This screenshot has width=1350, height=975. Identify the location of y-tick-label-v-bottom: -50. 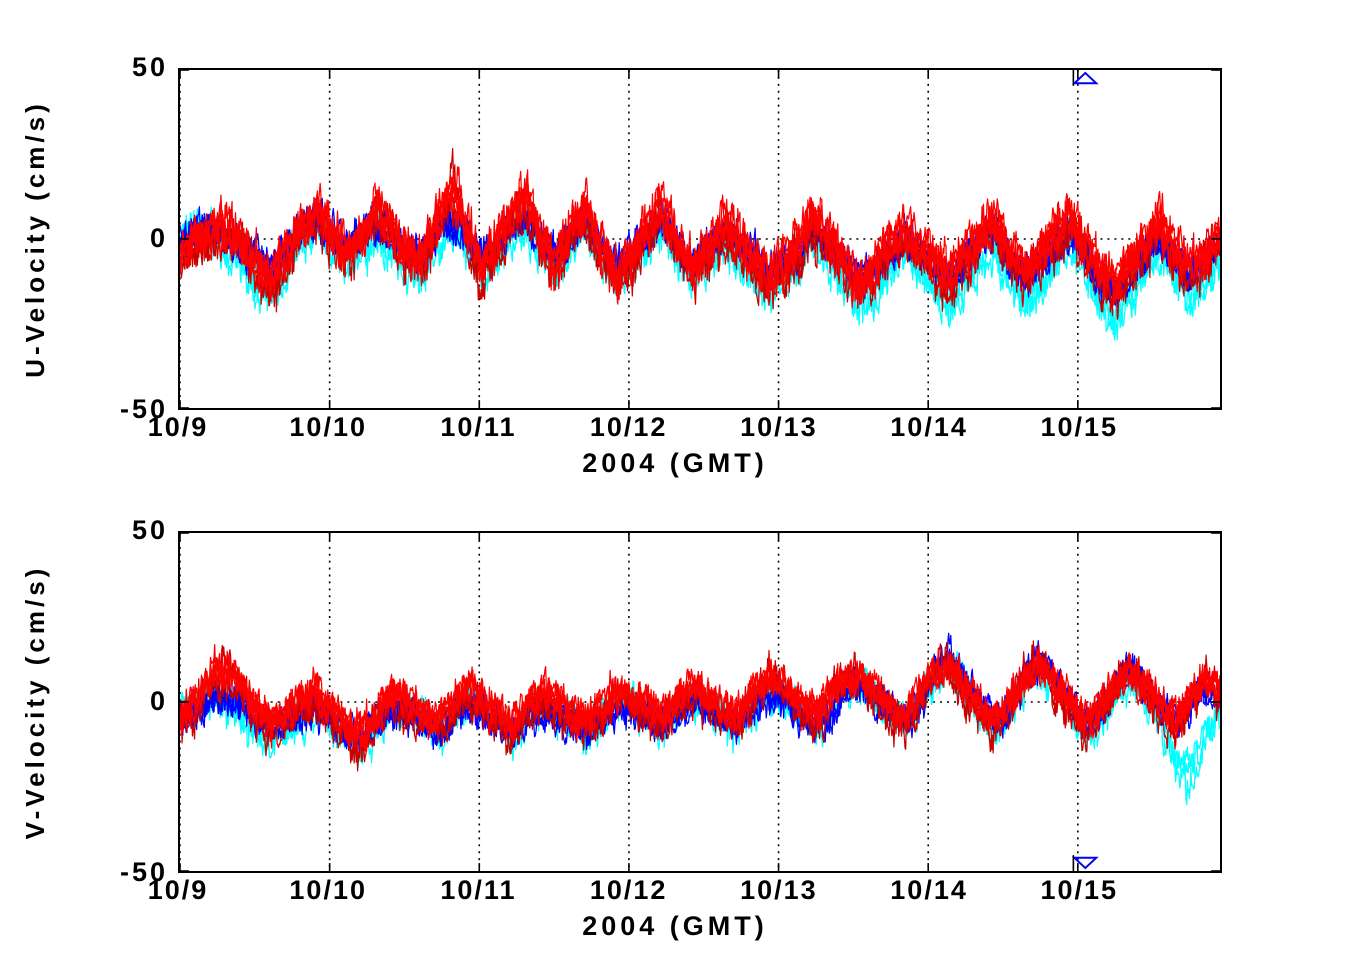
(143, 872).